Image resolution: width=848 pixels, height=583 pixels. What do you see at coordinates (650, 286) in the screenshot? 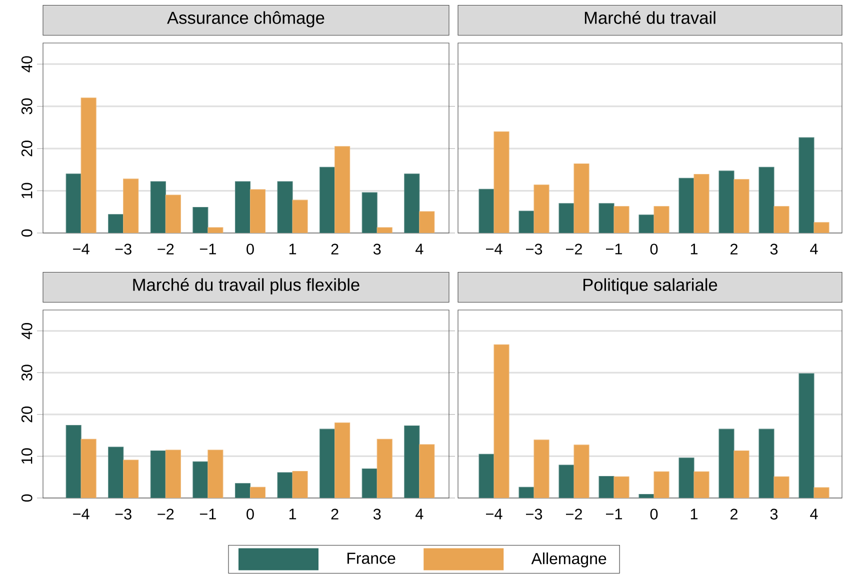
I see `chart-title: Politique salariale` at bounding box center [650, 286].